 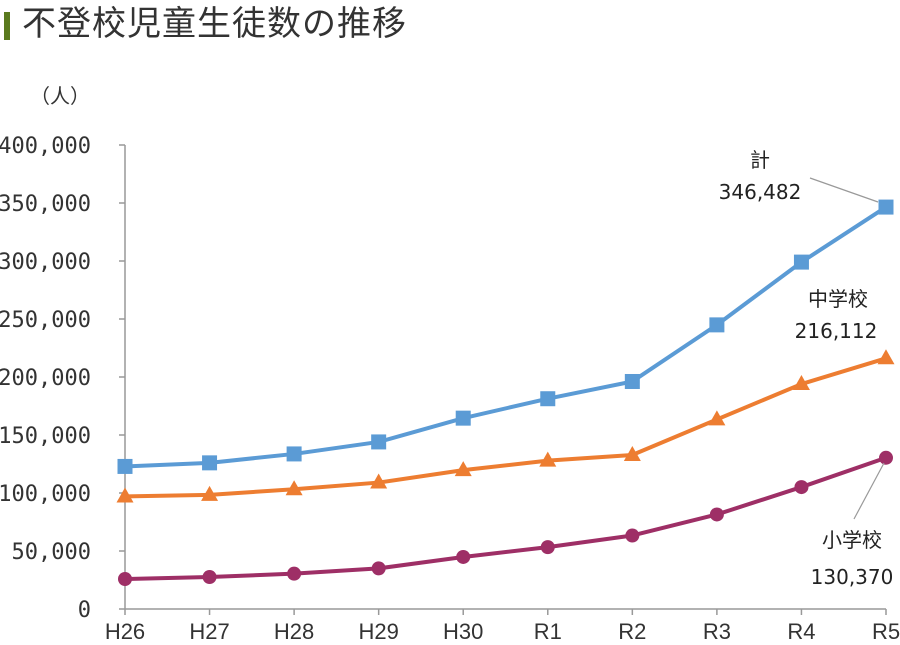 What do you see at coordinates (45, 436) in the screenshot?
I see `y-tick-label: 150,000` at bounding box center [45, 436].